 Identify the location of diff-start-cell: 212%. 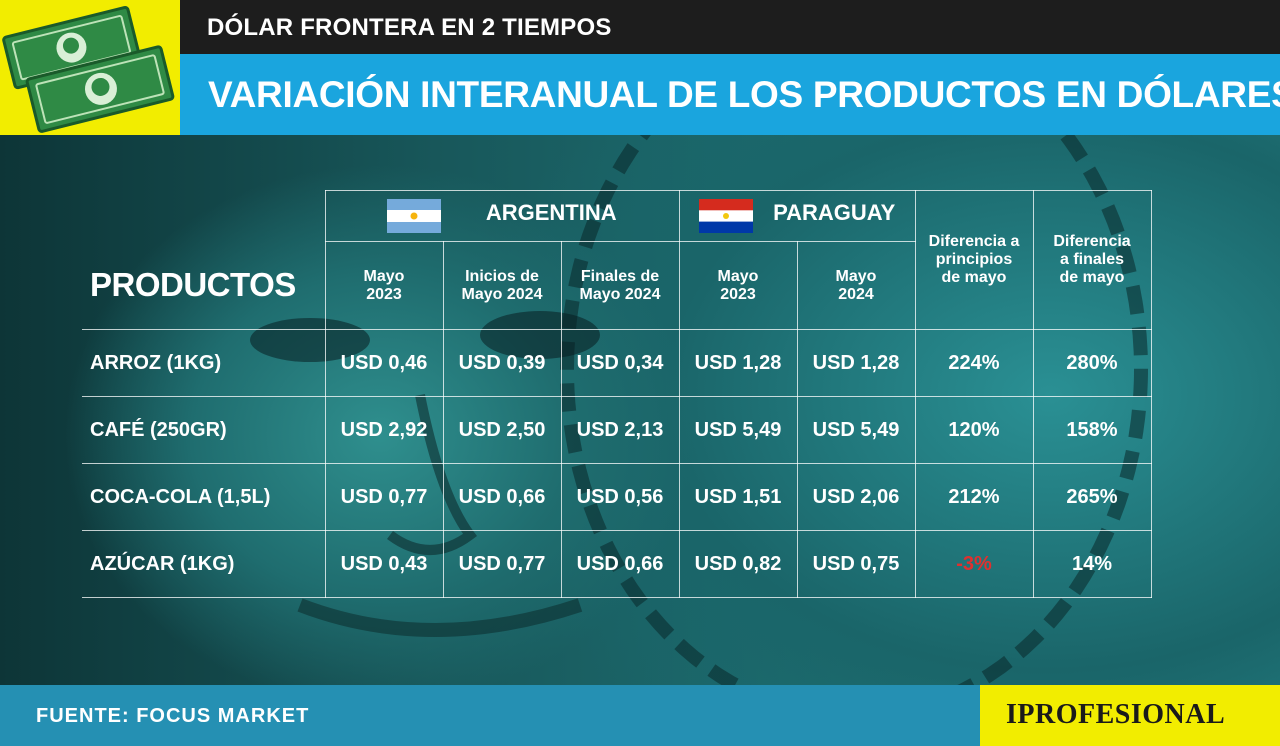
(974, 497).